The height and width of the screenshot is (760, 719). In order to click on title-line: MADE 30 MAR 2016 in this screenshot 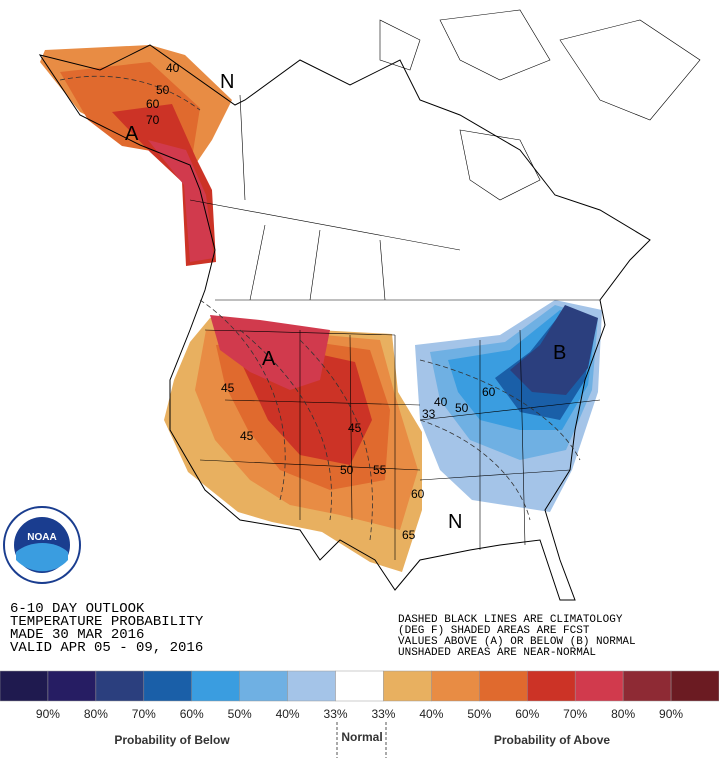, I will do `click(77, 635)`.